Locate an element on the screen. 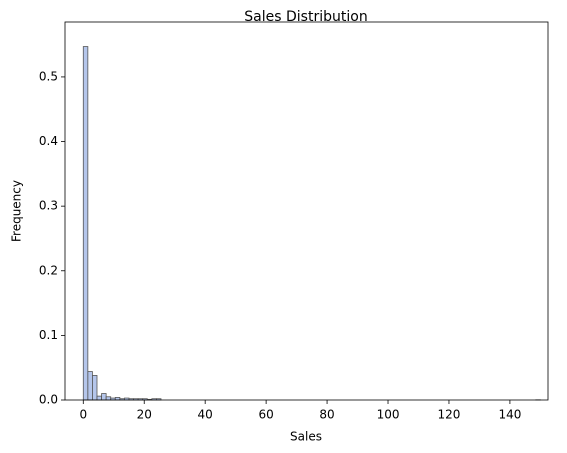 This screenshot has width=567, height=453. x-tick-label: 100 is located at coordinates (388, 415).